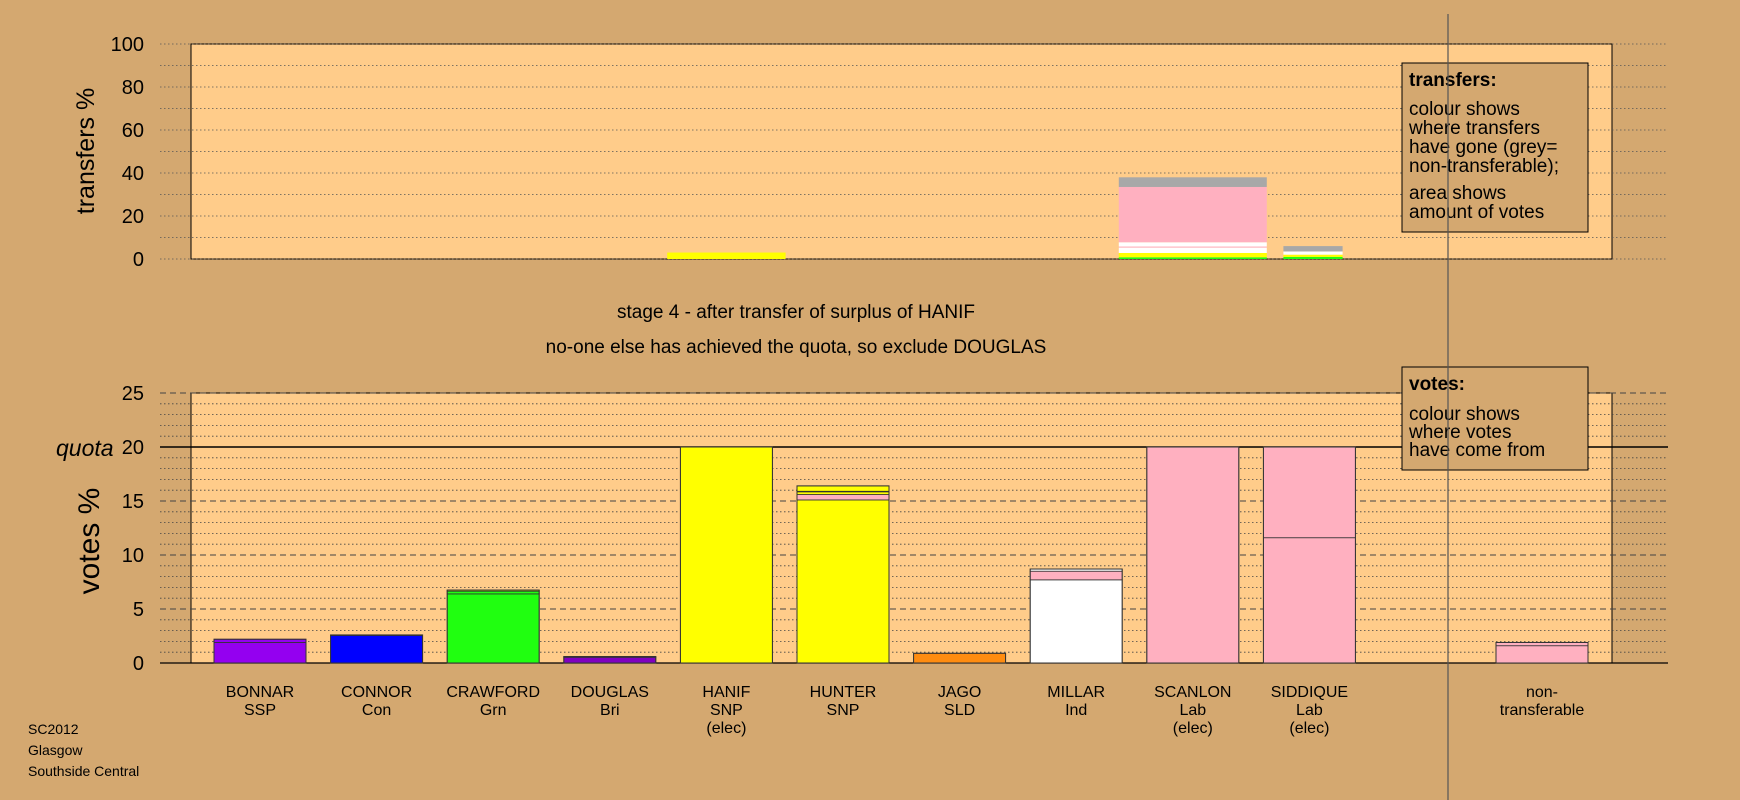 This screenshot has height=800, width=1740. I want to click on candidate-name-label: JAGO, so click(960, 692).